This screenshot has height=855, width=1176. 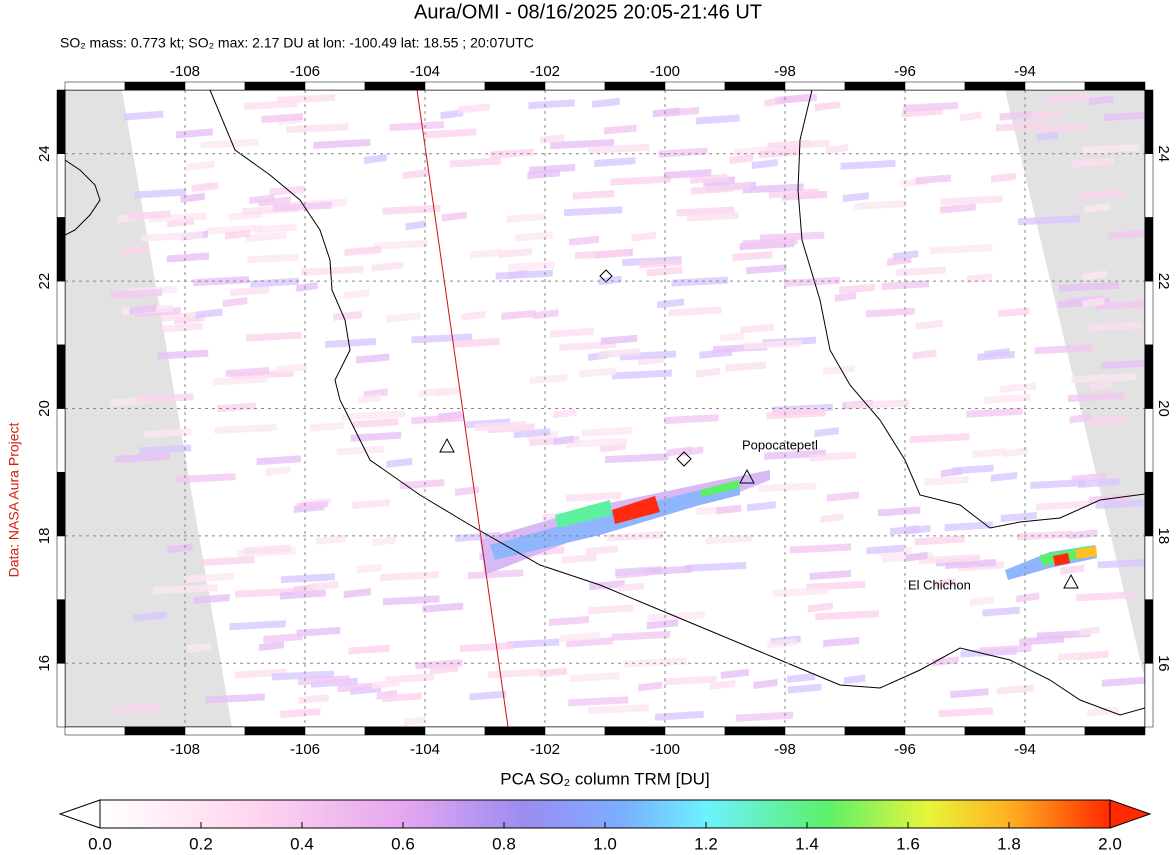 I want to click on colorbar-min-arrow, so click(x=79, y=814).